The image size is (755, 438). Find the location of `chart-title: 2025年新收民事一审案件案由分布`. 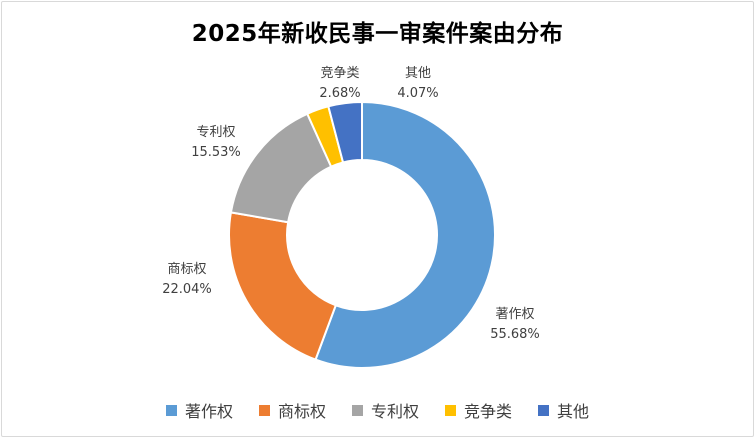

chart-title: 2025年新收民事一审案件案由分布 is located at coordinates (377, 34).